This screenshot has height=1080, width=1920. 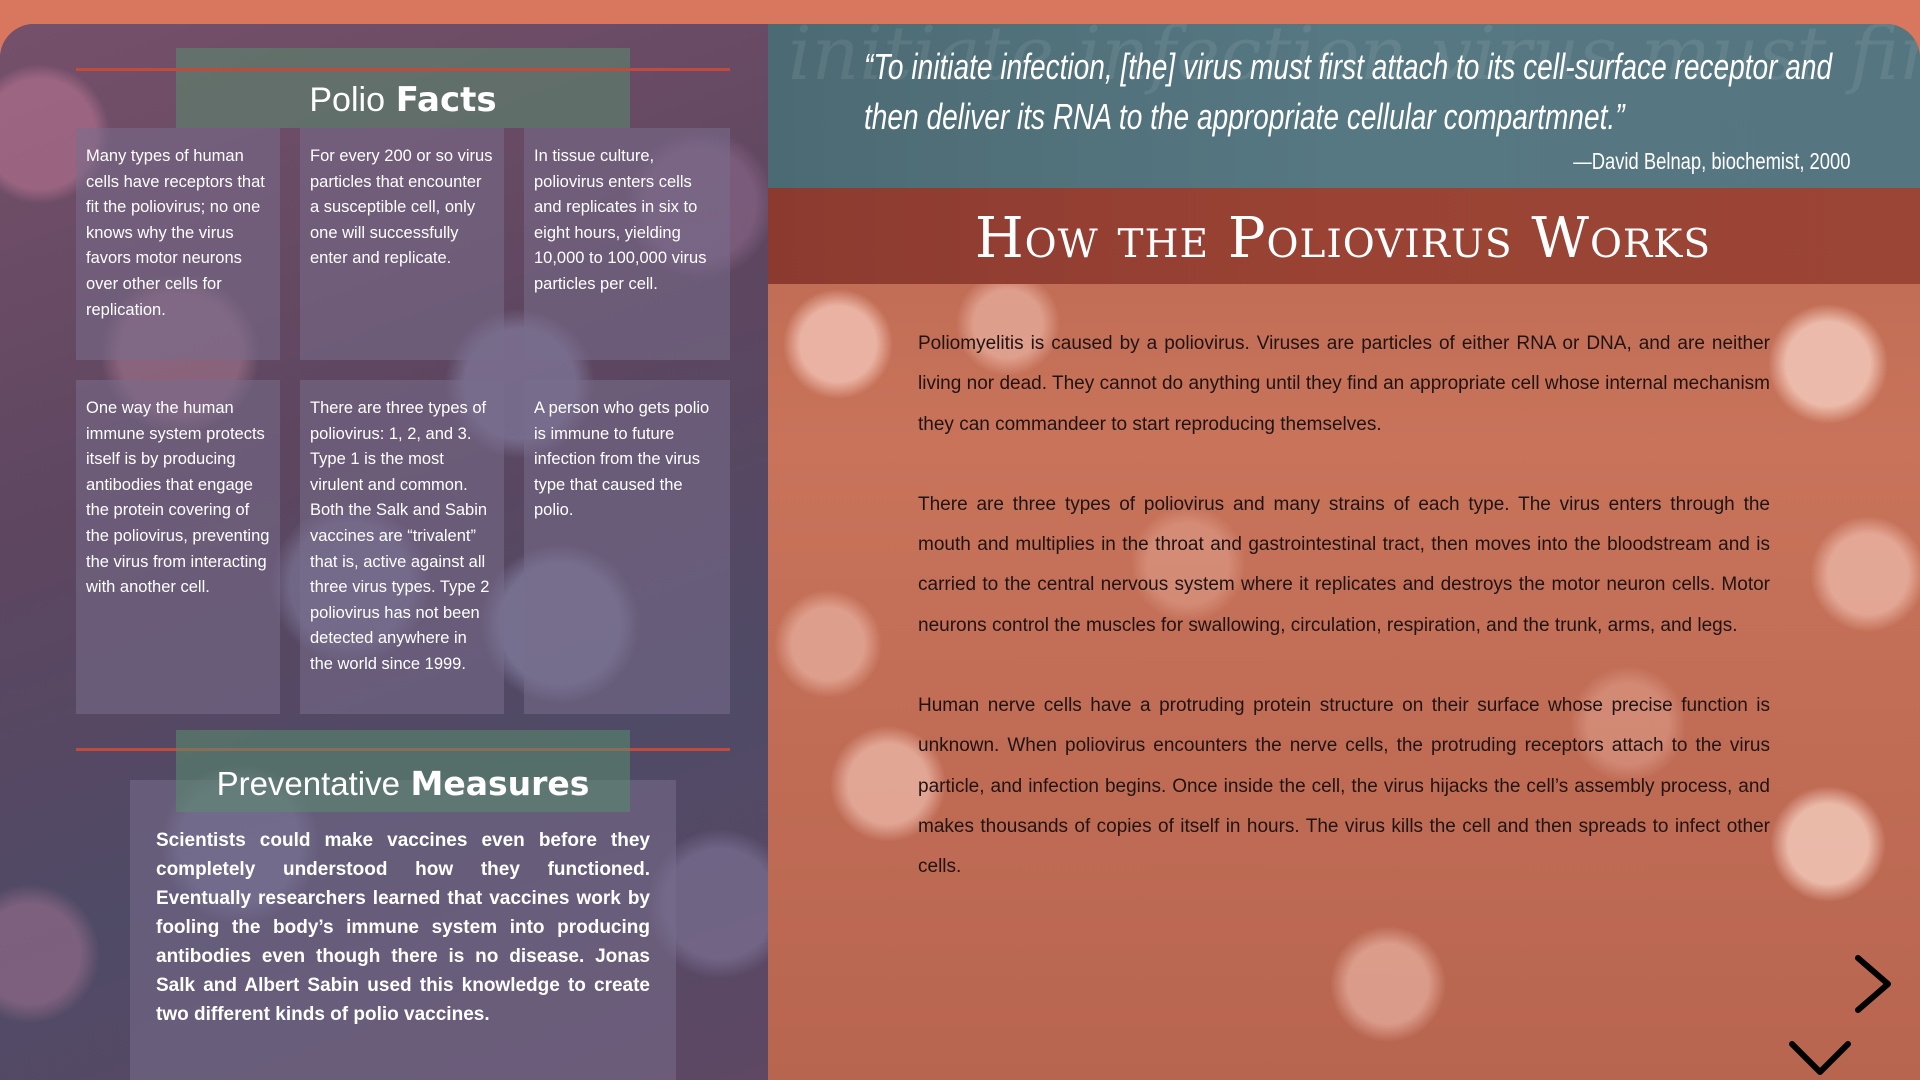 I want to click on next-button, so click(x=1872, y=984).